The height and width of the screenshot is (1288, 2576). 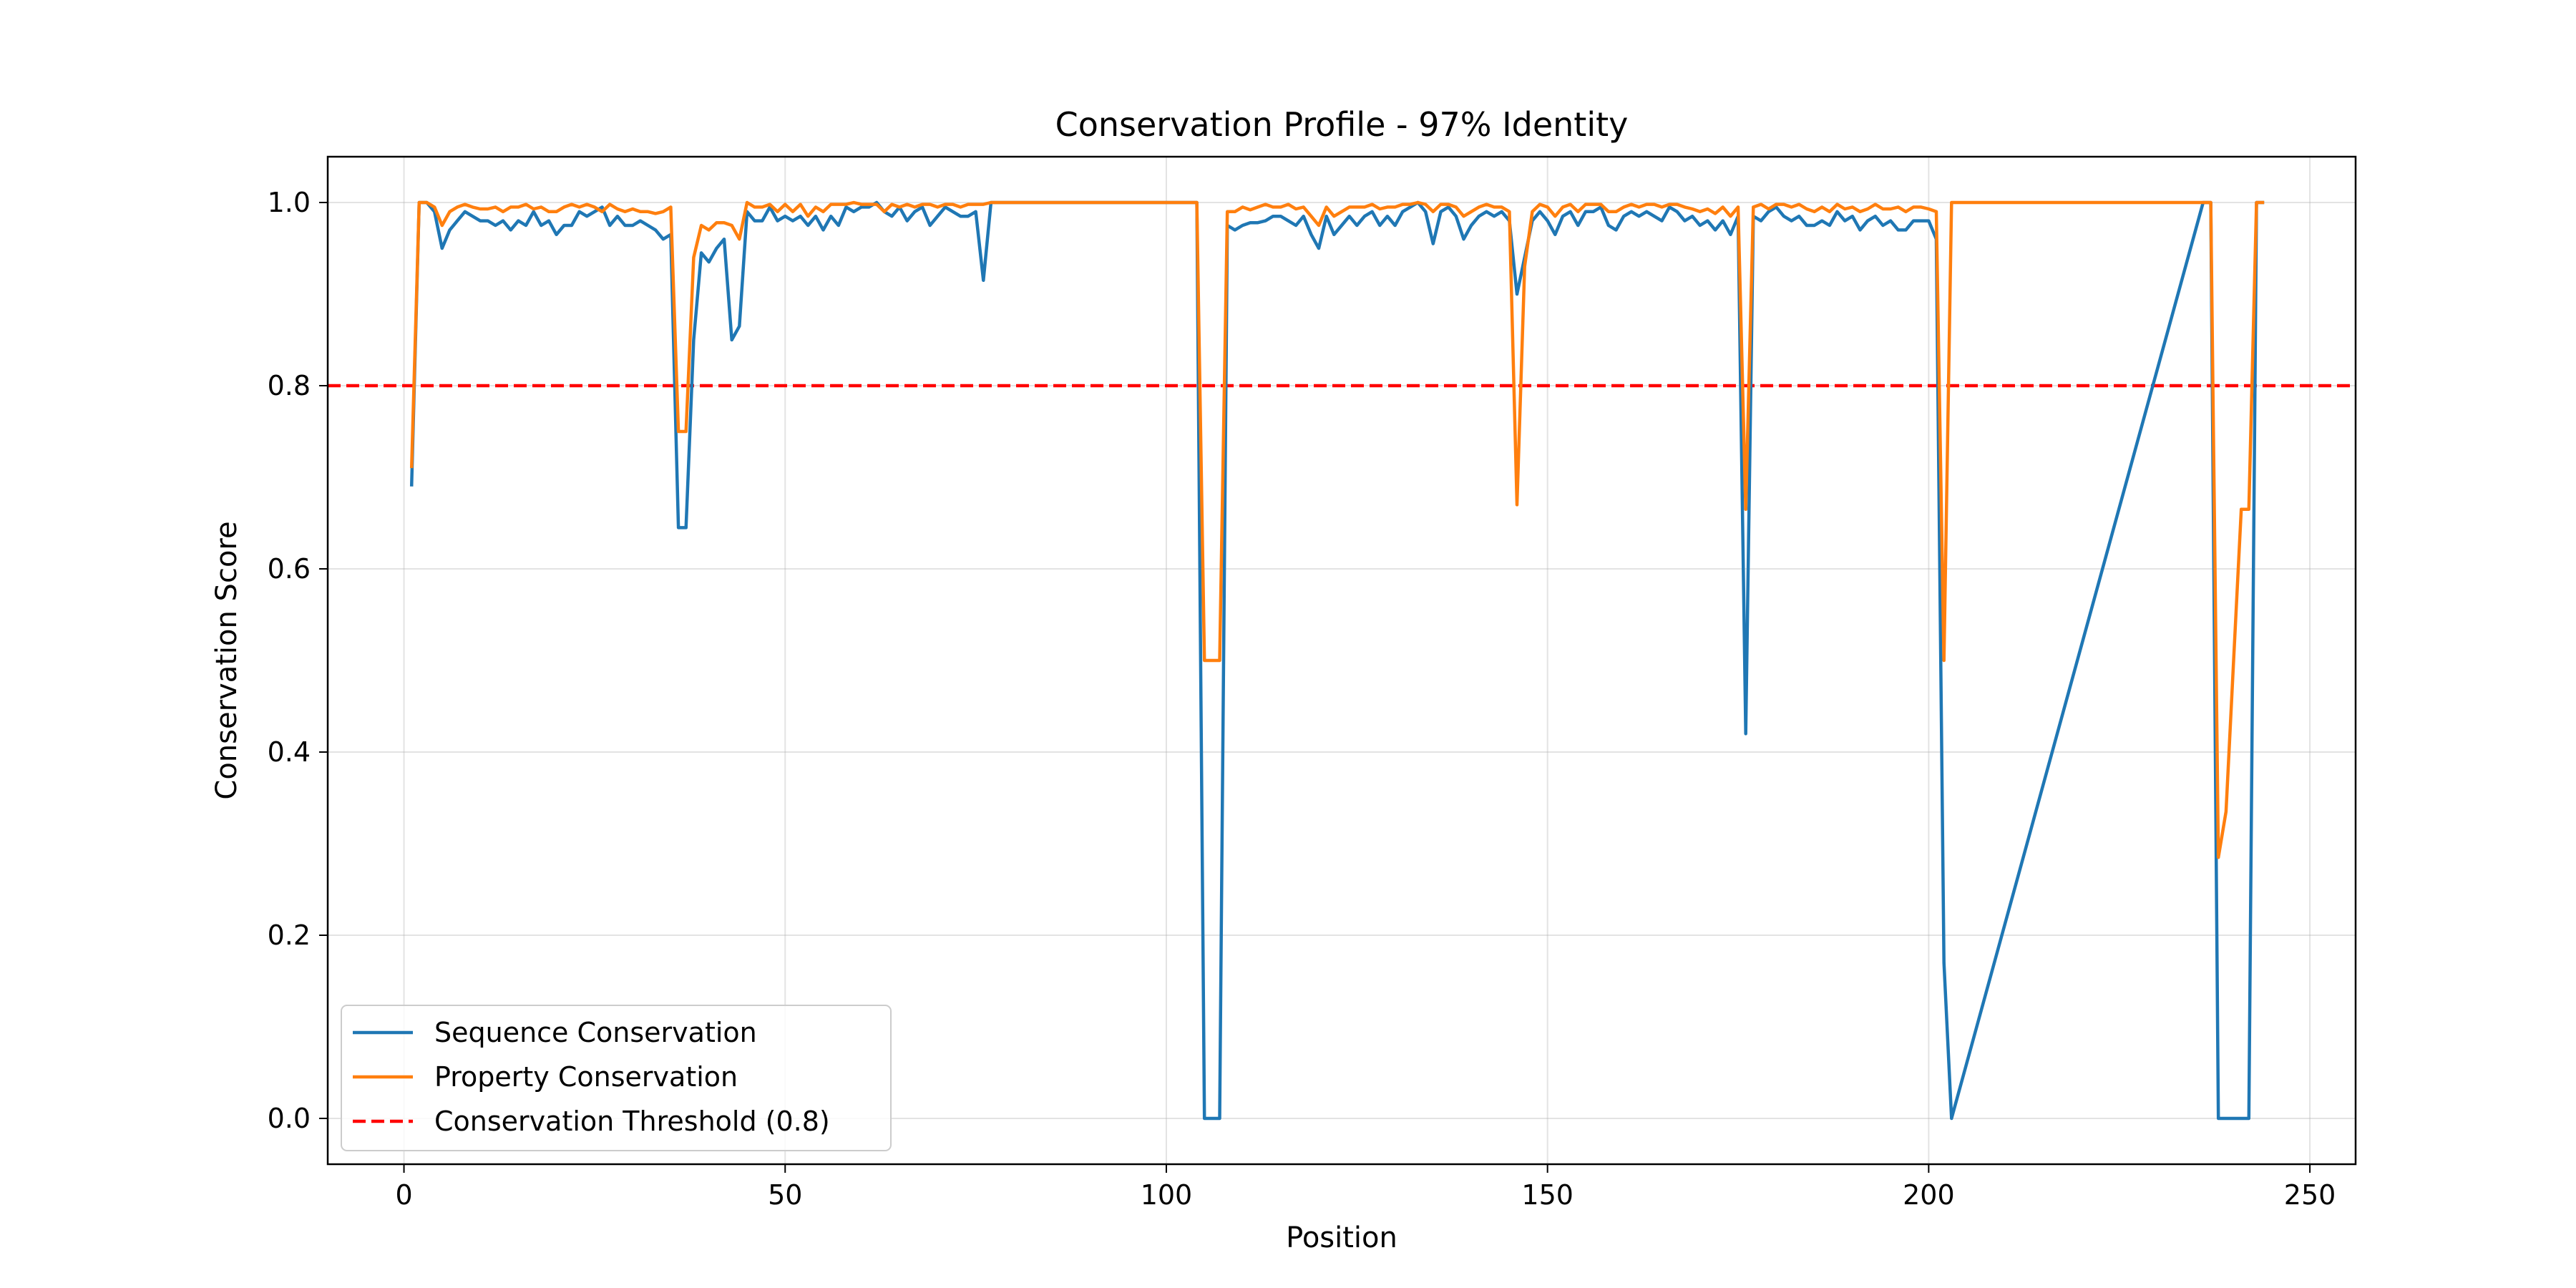 I want to click on chart-title: Conservation Profile - 97% Identity, so click(x=1342, y=124).